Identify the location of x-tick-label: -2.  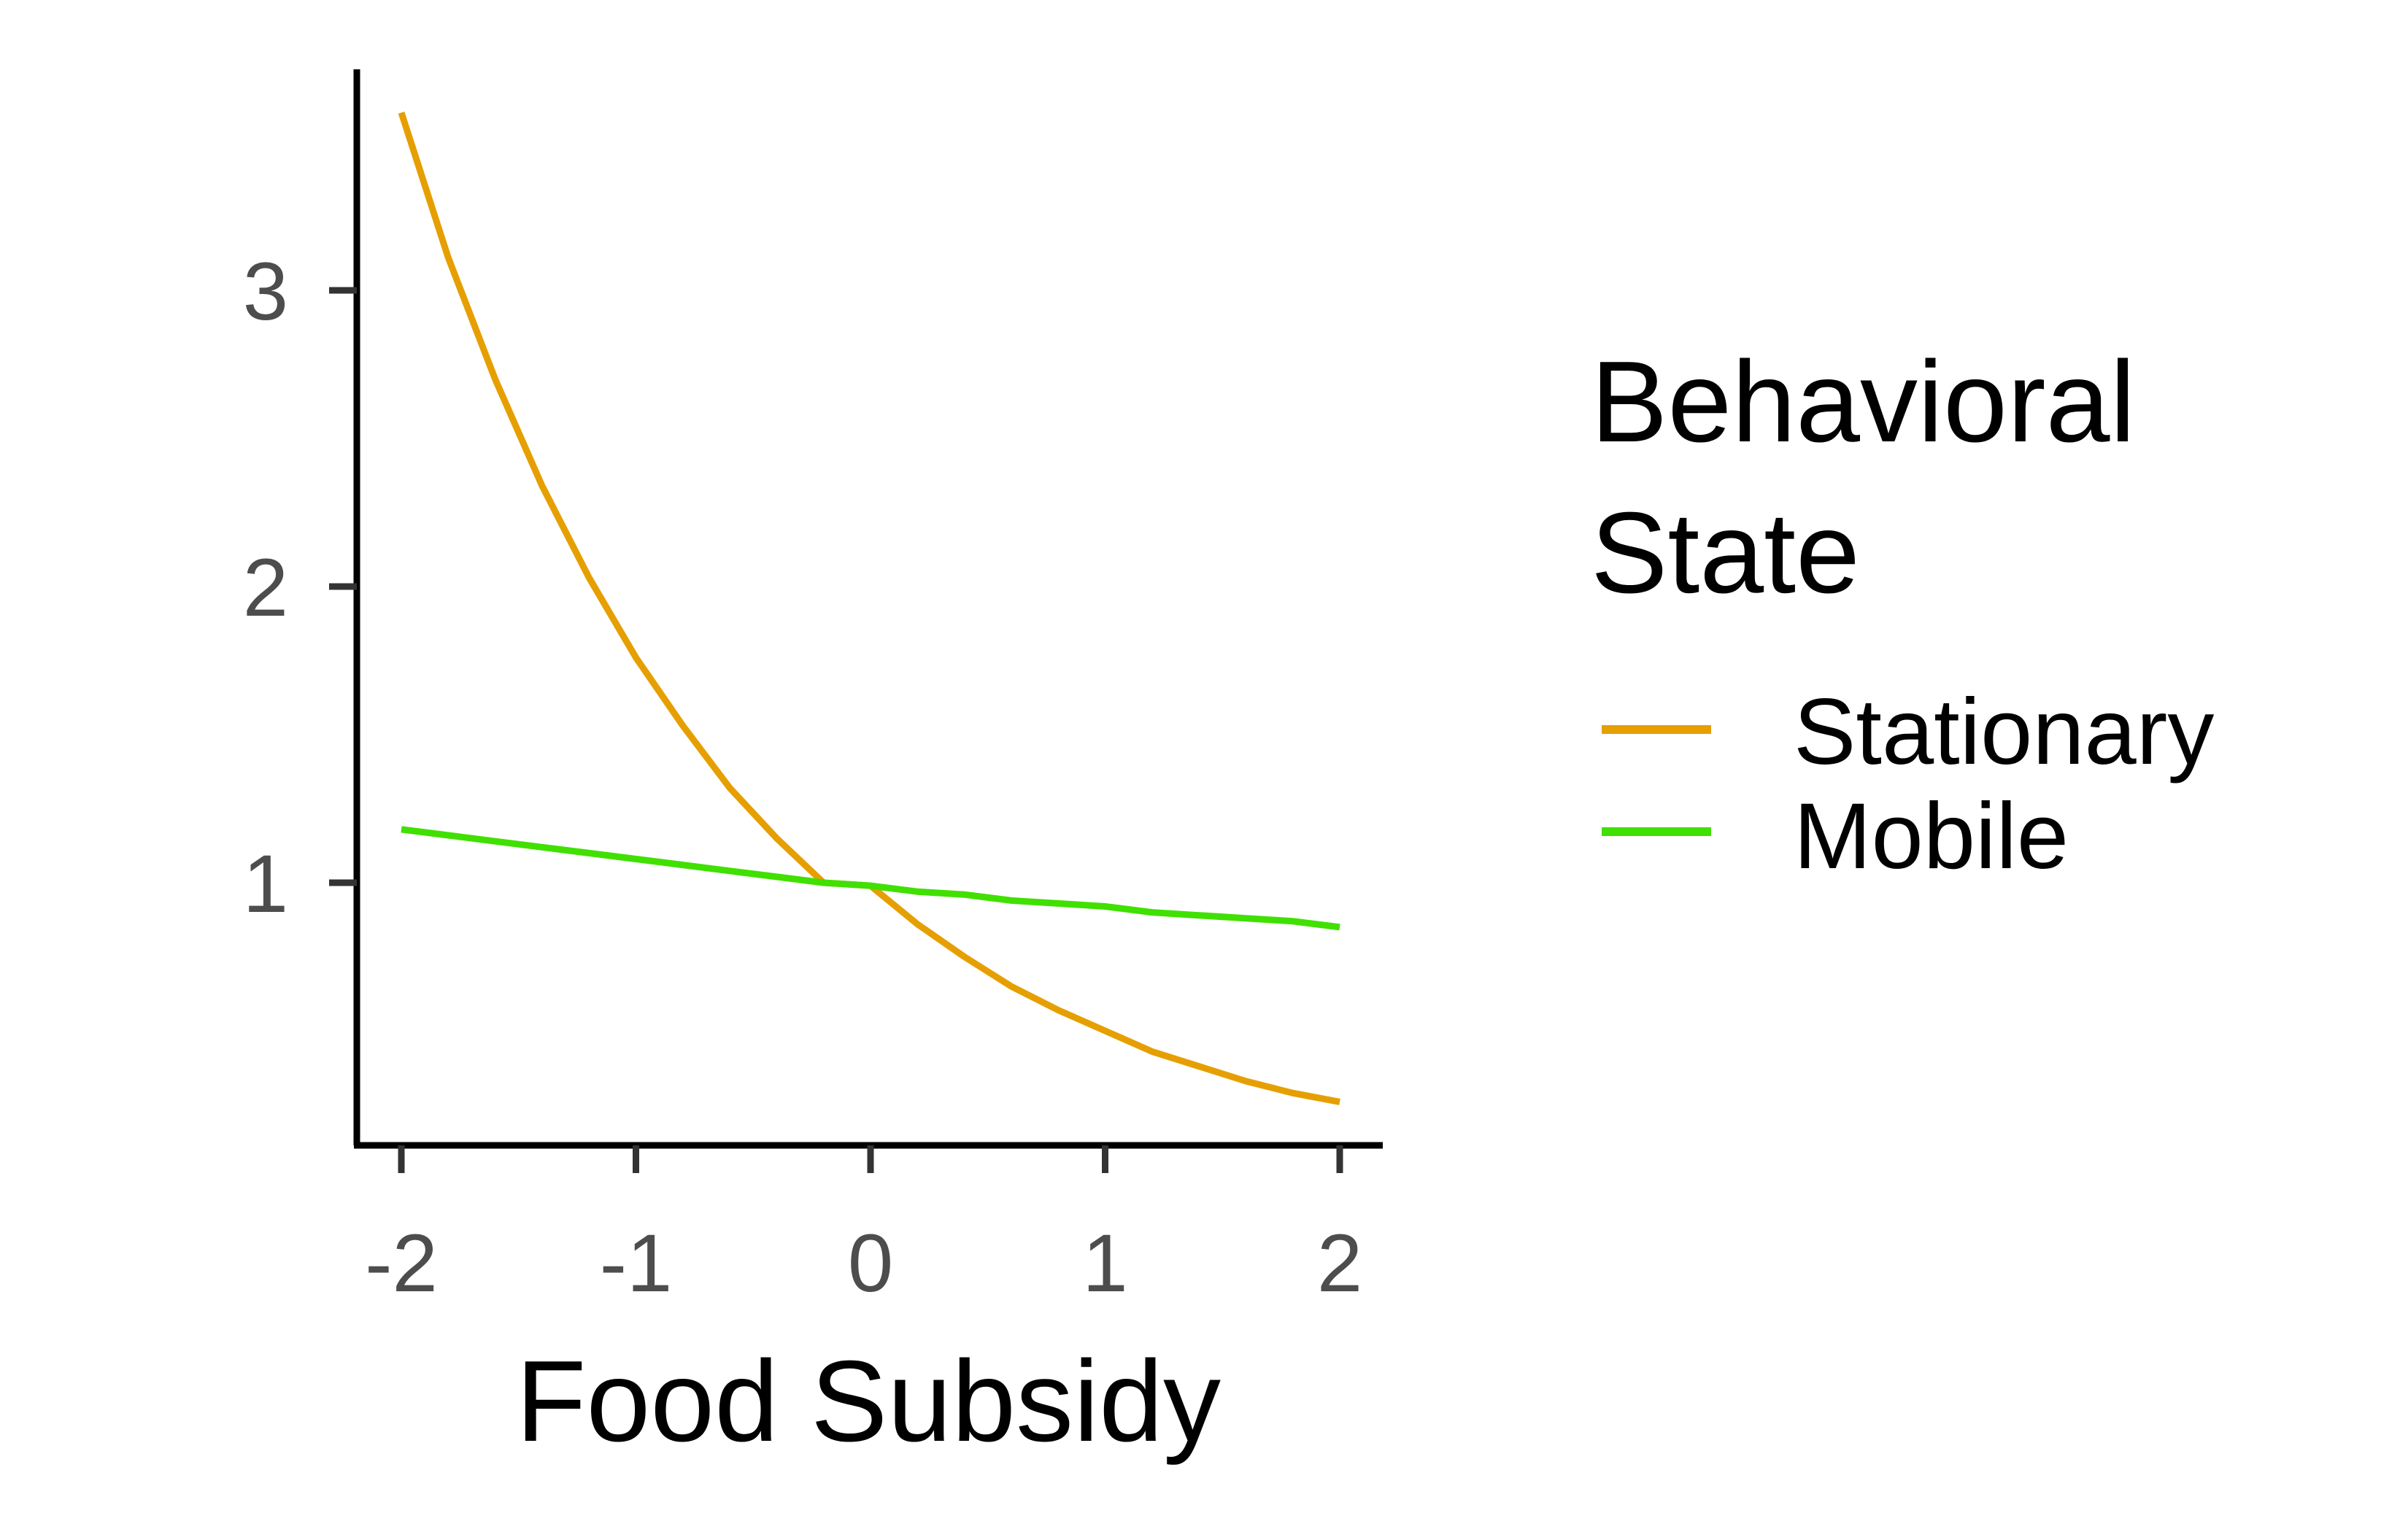
(401, 1264).